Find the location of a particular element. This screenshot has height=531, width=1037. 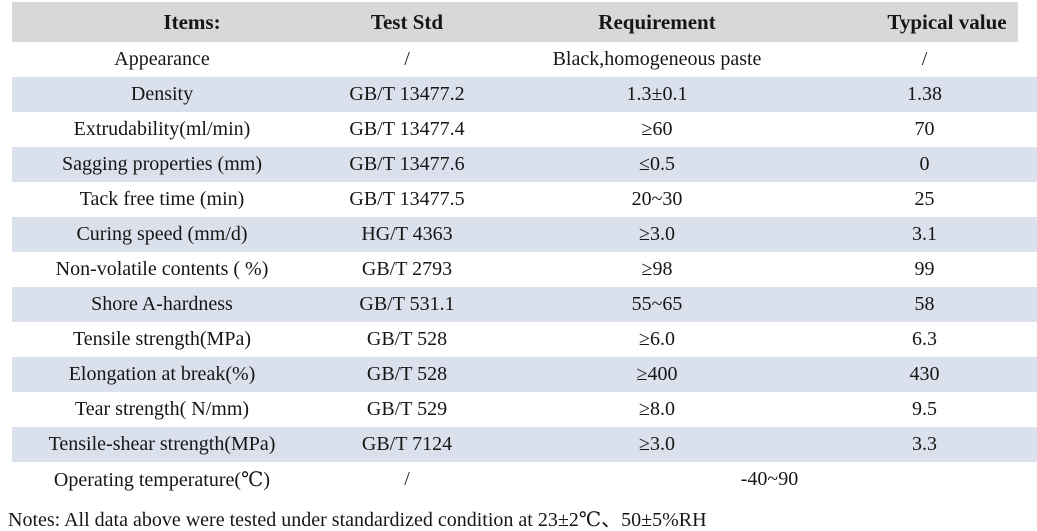

item-cell: Tear strength( N/mm) is located at coordinates (162, 409).